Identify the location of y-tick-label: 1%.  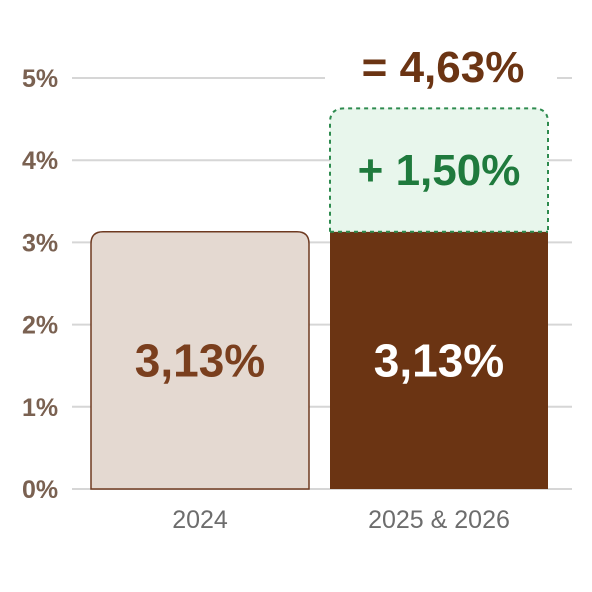
(40, 408).